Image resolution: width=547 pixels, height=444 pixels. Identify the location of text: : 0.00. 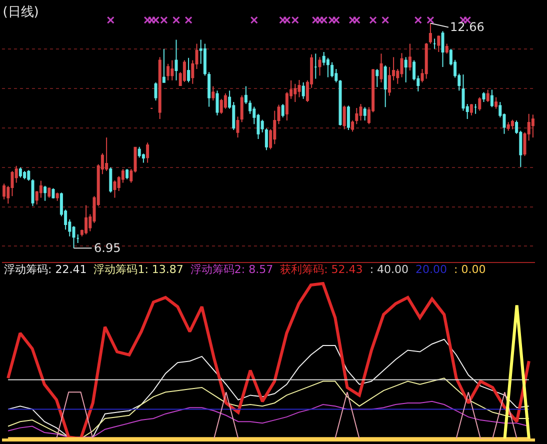
(470, 269).